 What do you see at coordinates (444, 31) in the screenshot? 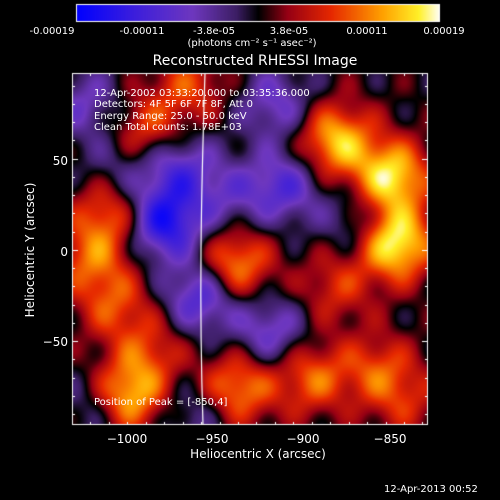
I see `colorbar-tick-label: 0.00019` at bounding box center [444, 31].